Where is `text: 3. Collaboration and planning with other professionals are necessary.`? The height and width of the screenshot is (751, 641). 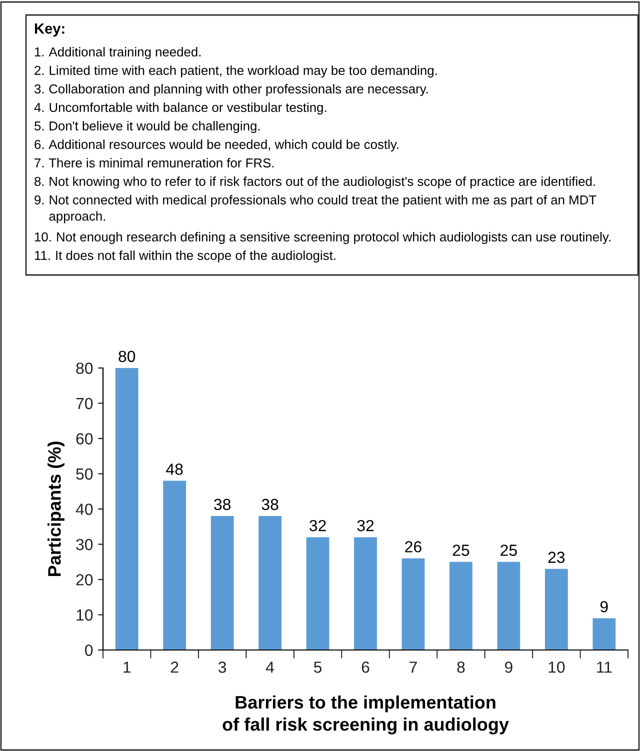 text: 3. Collaboration and planning with other professionals are necessary. is located at coordinates (231, 90).